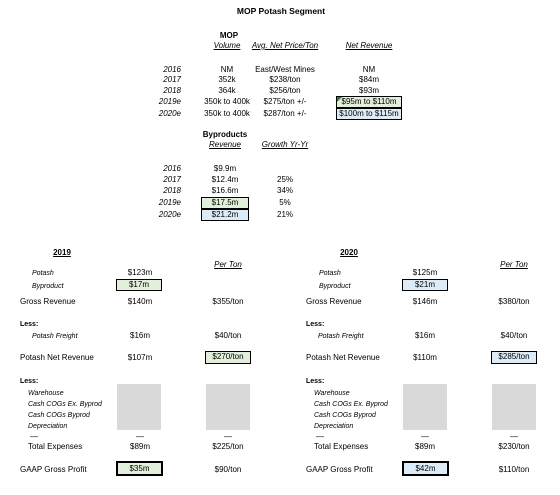 This screenshot has height=495, width=560. What do you see at coordinates (369, 102) in the screenshot?
I see `mop-revenue-highlight: $95m to $110m` at bounding box center [369, 102].